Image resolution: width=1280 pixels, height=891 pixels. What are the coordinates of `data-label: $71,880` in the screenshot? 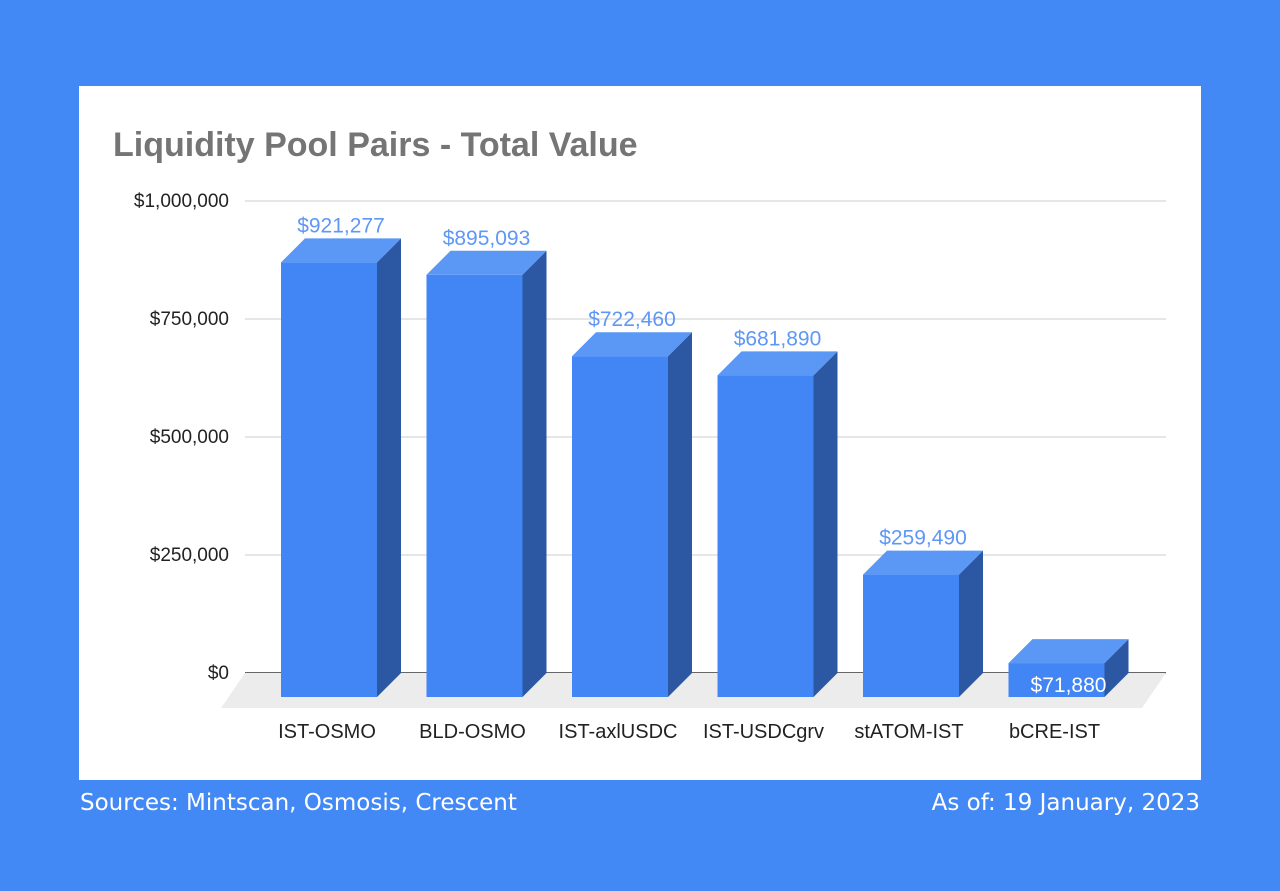 It's located at (1069, 685).